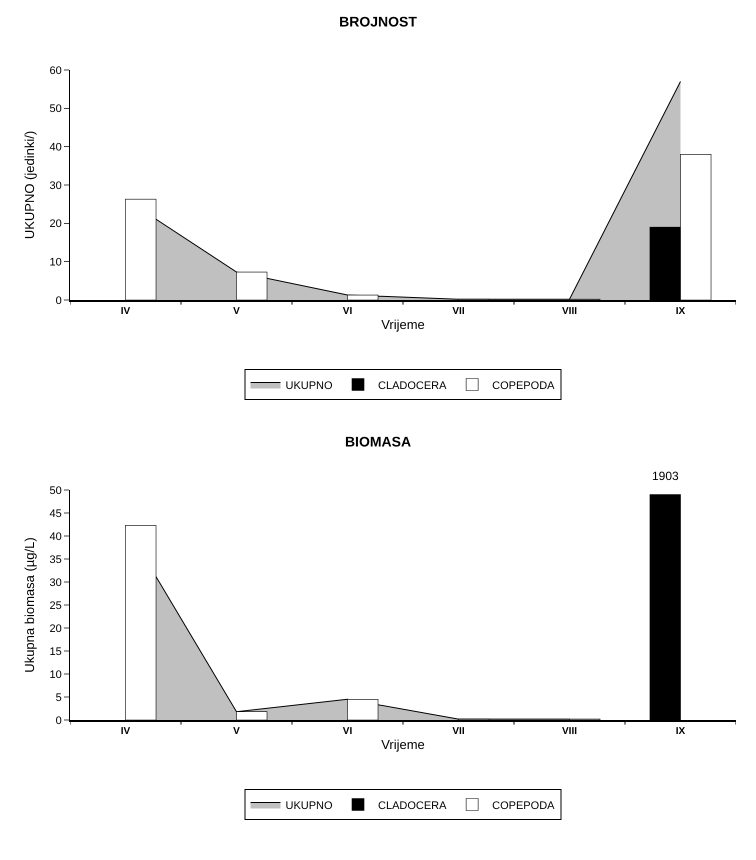 This screenshot has height=860, width=756. Describe the element at coordinates (56, 70) in the screenshot. I see `y-tick-label: 60` at that location.